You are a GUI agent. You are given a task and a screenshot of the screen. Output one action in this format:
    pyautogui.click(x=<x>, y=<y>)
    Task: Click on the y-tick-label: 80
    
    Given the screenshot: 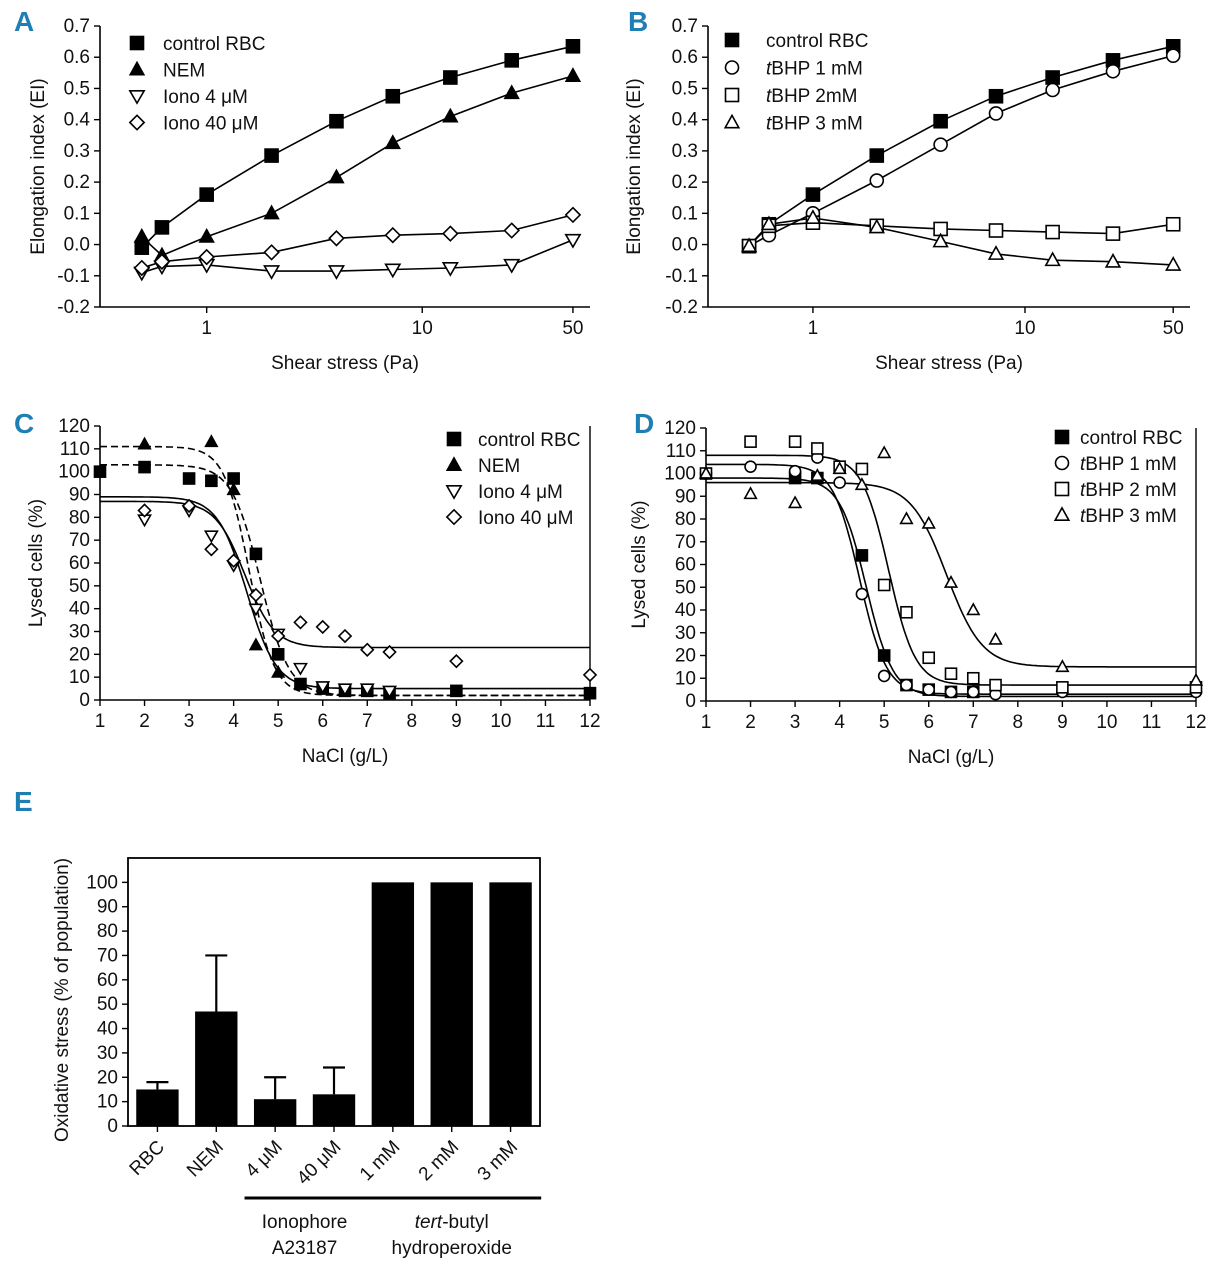 What is the action you would take?
    pyautogui.click(x=685, y=519)
    